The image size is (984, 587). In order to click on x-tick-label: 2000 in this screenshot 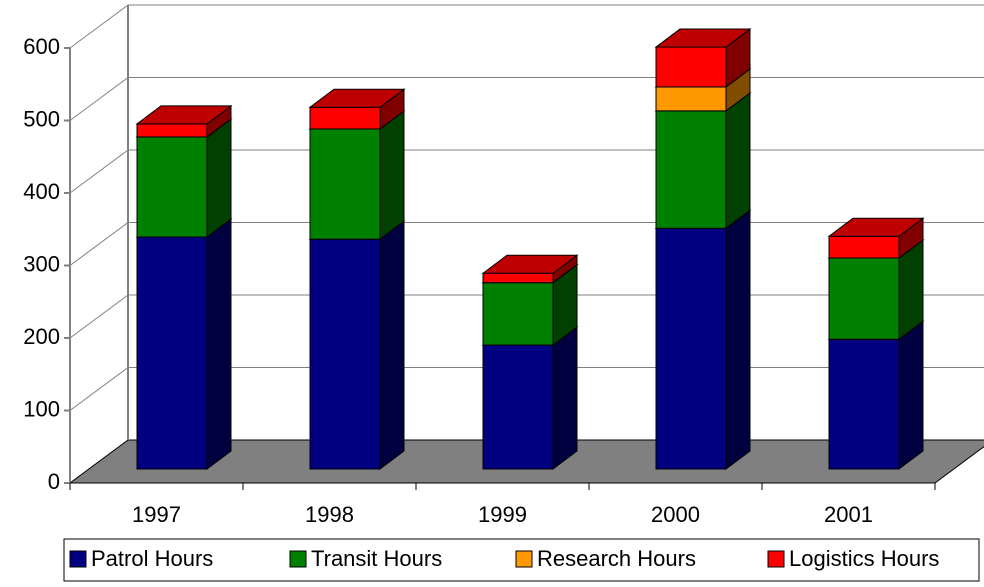, I will do `click(675, 514)`.